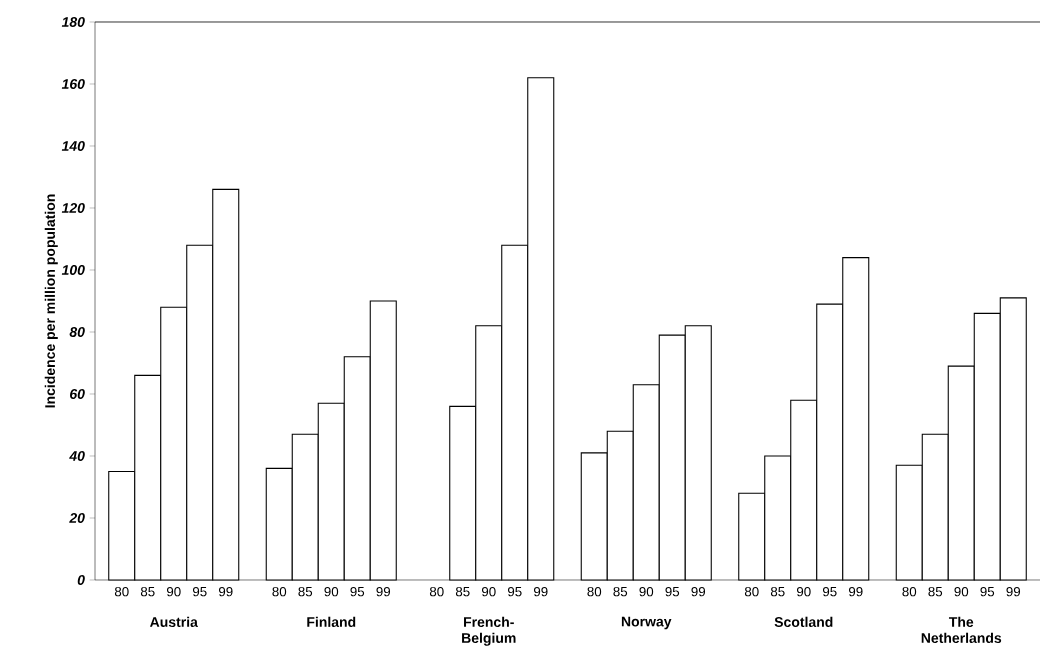  I want to click on y-tick-label: 120, so click(73, 208).